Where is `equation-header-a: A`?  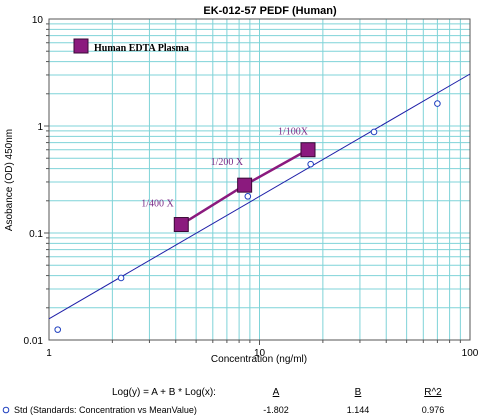
equation-header-a: A is located at coordinates (276, 392).